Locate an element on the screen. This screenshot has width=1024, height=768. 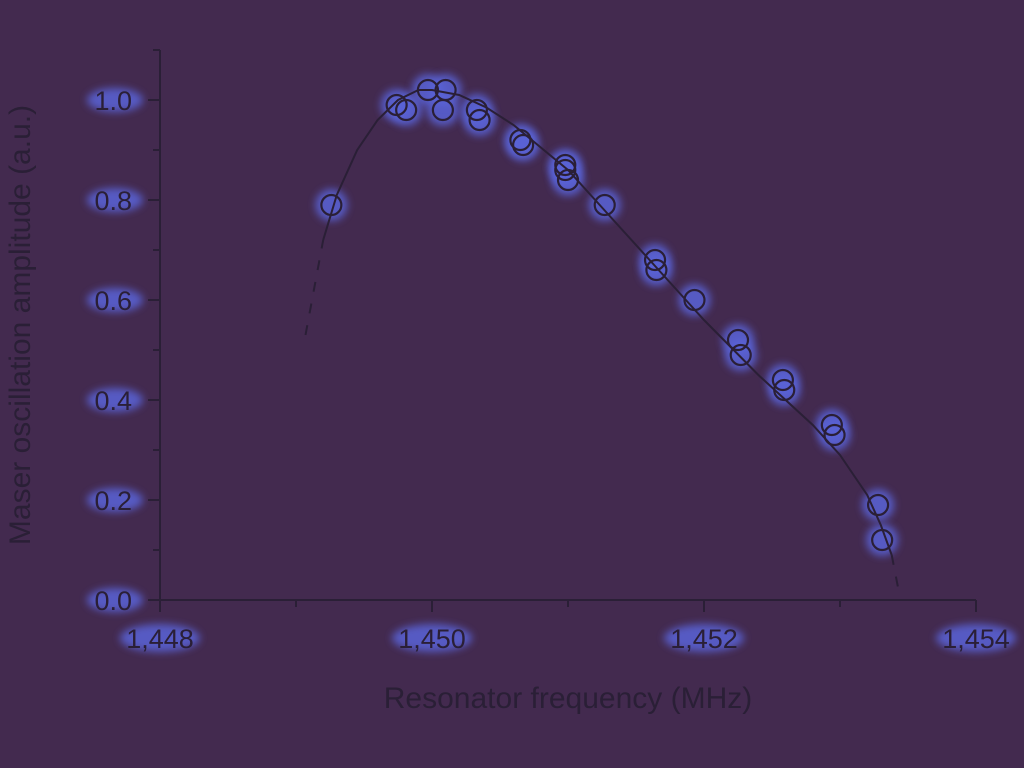
y-tick-label: 0.6 is located at coordinates (113, 301).